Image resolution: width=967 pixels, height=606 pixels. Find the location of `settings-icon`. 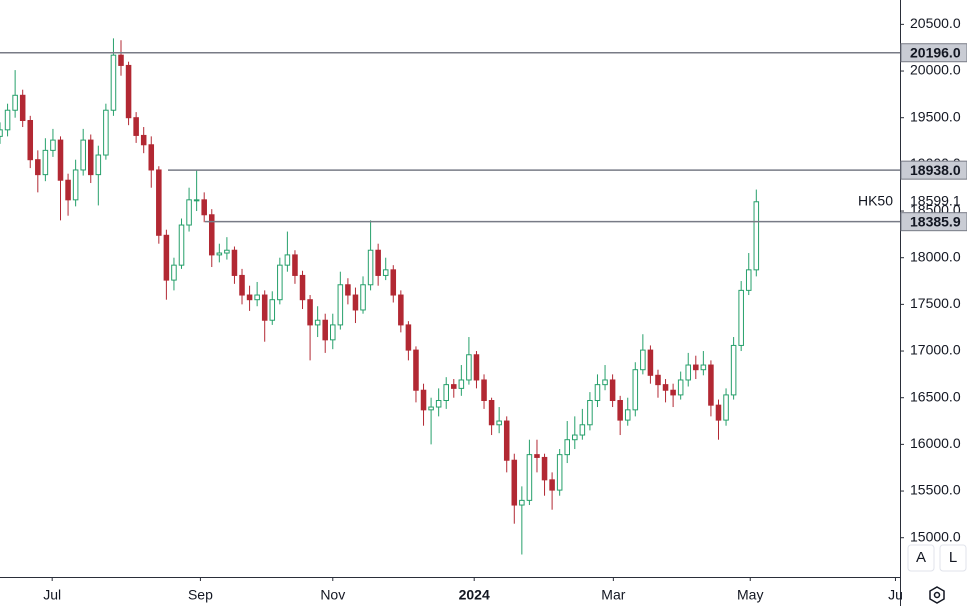

settings-icon is located at coordinates (937, 595).